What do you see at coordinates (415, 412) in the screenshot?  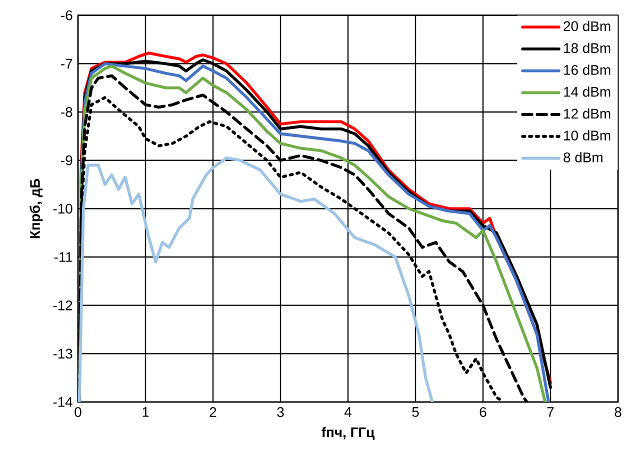 I see `x-tick-label: 5` at bounding box center [415, 412].